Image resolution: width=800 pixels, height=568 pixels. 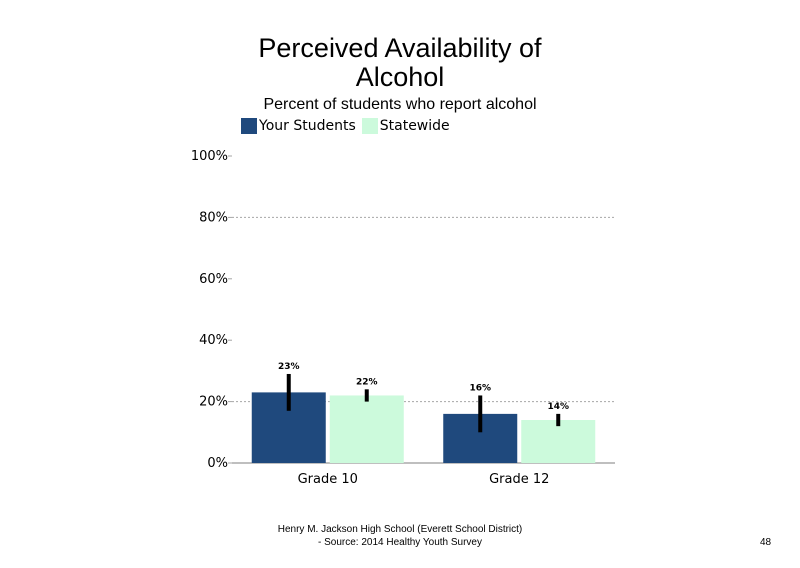 I want to click on data-label-statewide-grade-10: 22%, so click(x=367, y=382).